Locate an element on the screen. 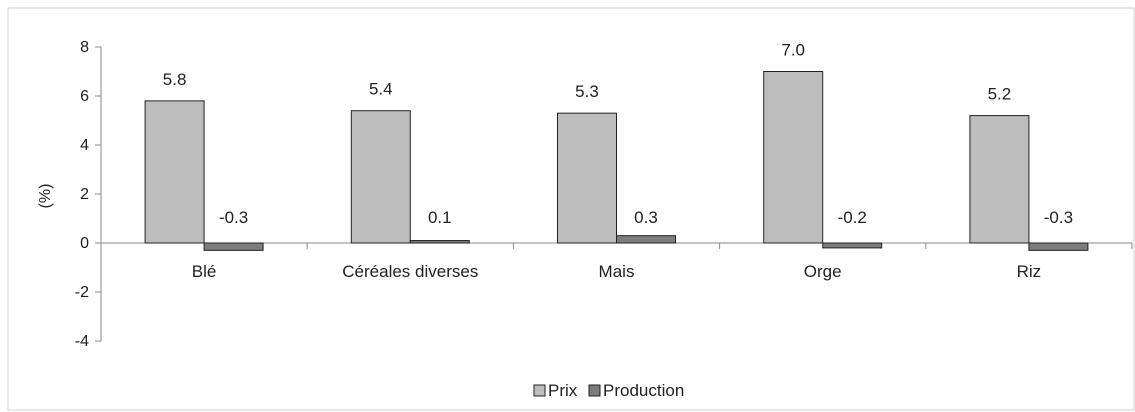 This screenshot has width=1135, height=412. legend-swatch-production is located at coordinates (594, 390).